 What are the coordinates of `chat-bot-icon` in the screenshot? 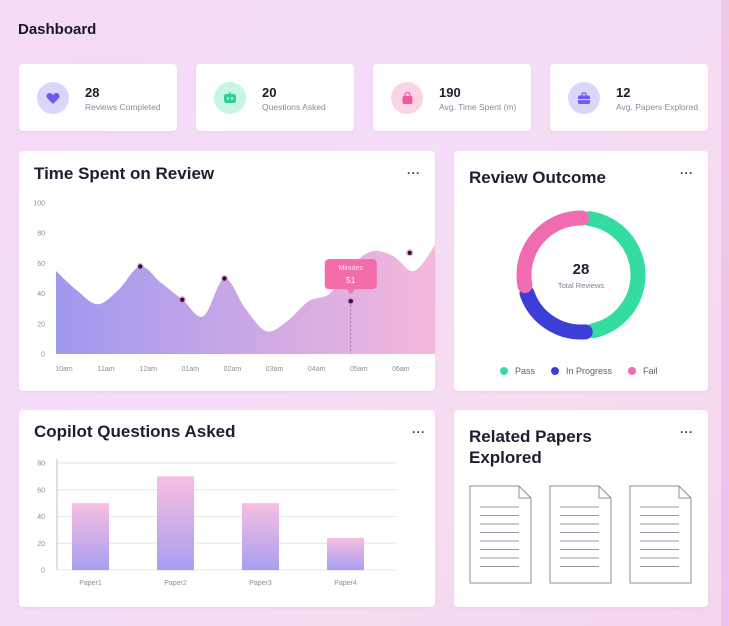 It's located at (230, 98).